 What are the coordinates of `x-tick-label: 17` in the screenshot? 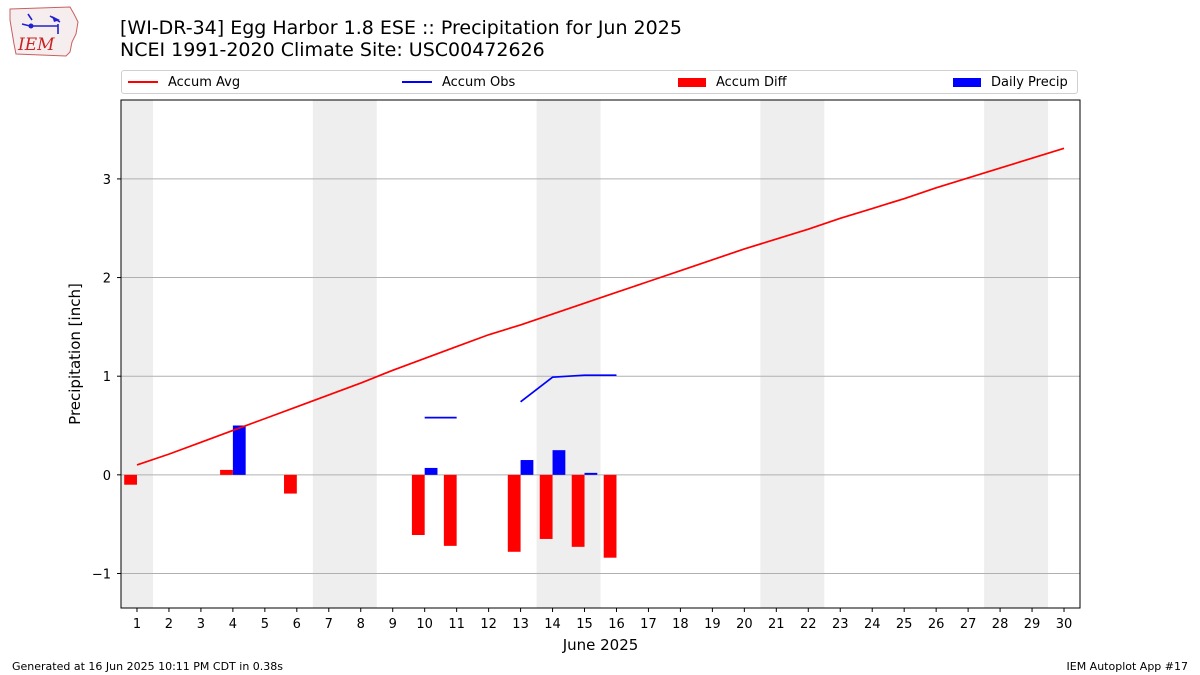 It's located at (648, 624).